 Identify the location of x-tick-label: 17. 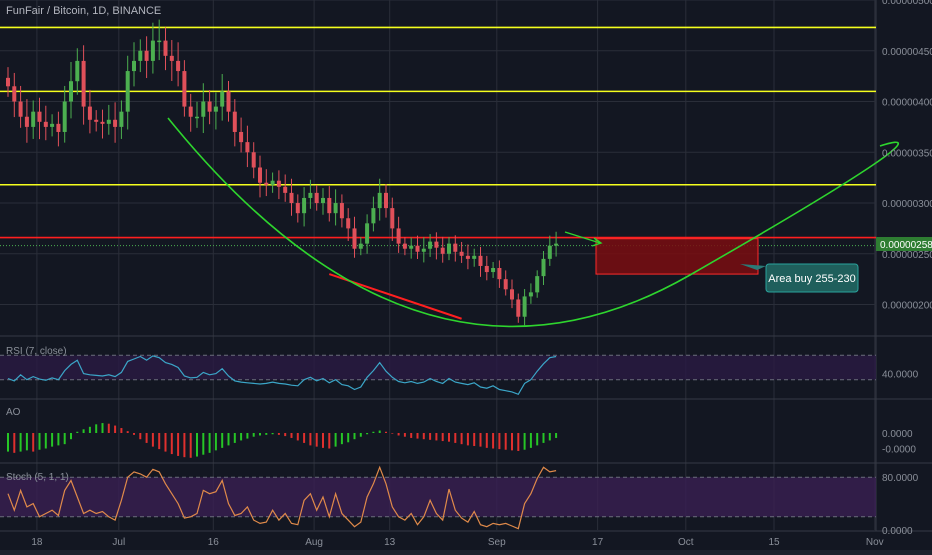
(598, 542).